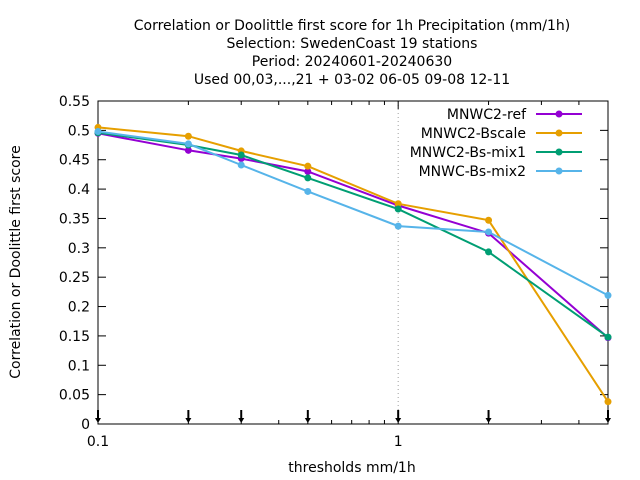  What do you see at coordinates (74, 337) in the screenshot?
I see `y-tick-label: 0.15` at bounding box center [74, 337].